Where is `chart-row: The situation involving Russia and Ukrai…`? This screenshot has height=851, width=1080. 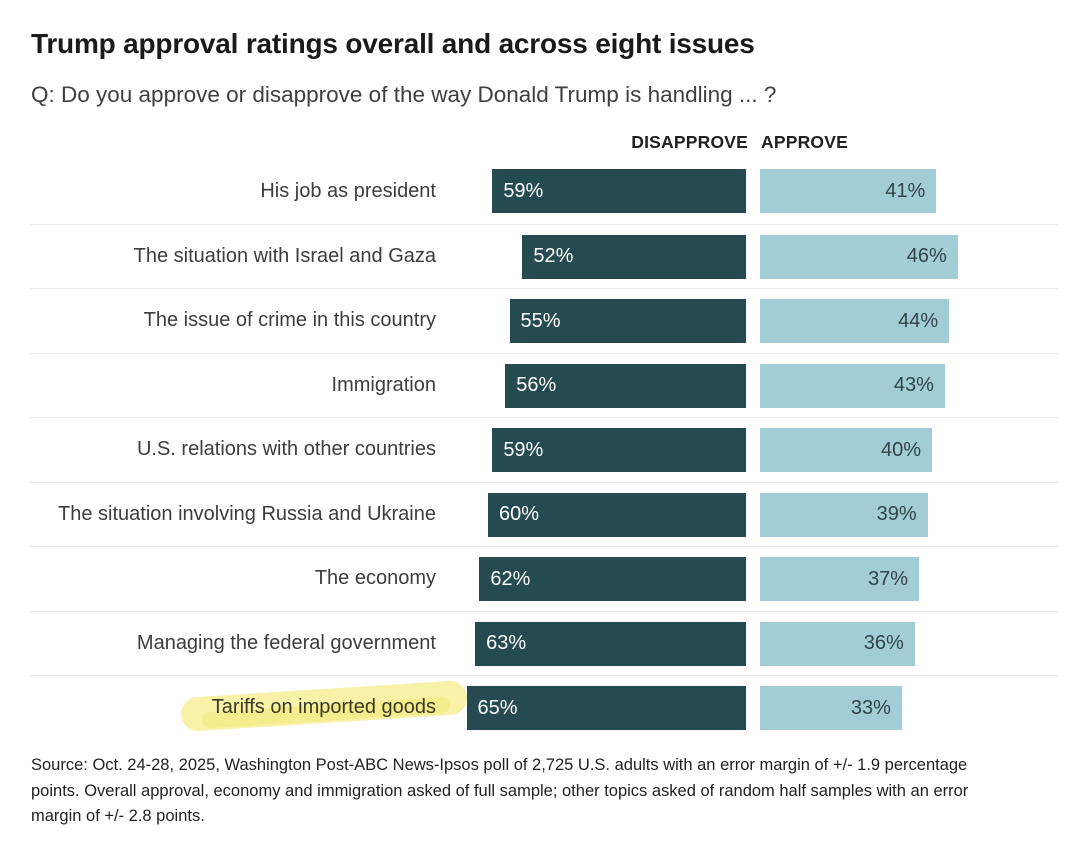 chart-row: The situation involving Russia and Ukrai… is located at coordinates (544, 514).